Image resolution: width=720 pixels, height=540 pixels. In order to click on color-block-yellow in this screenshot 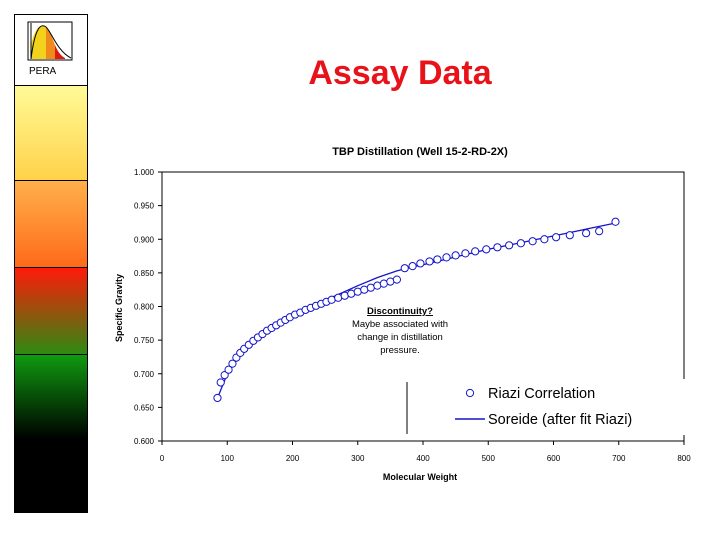, I will do `click(51, 133)`.